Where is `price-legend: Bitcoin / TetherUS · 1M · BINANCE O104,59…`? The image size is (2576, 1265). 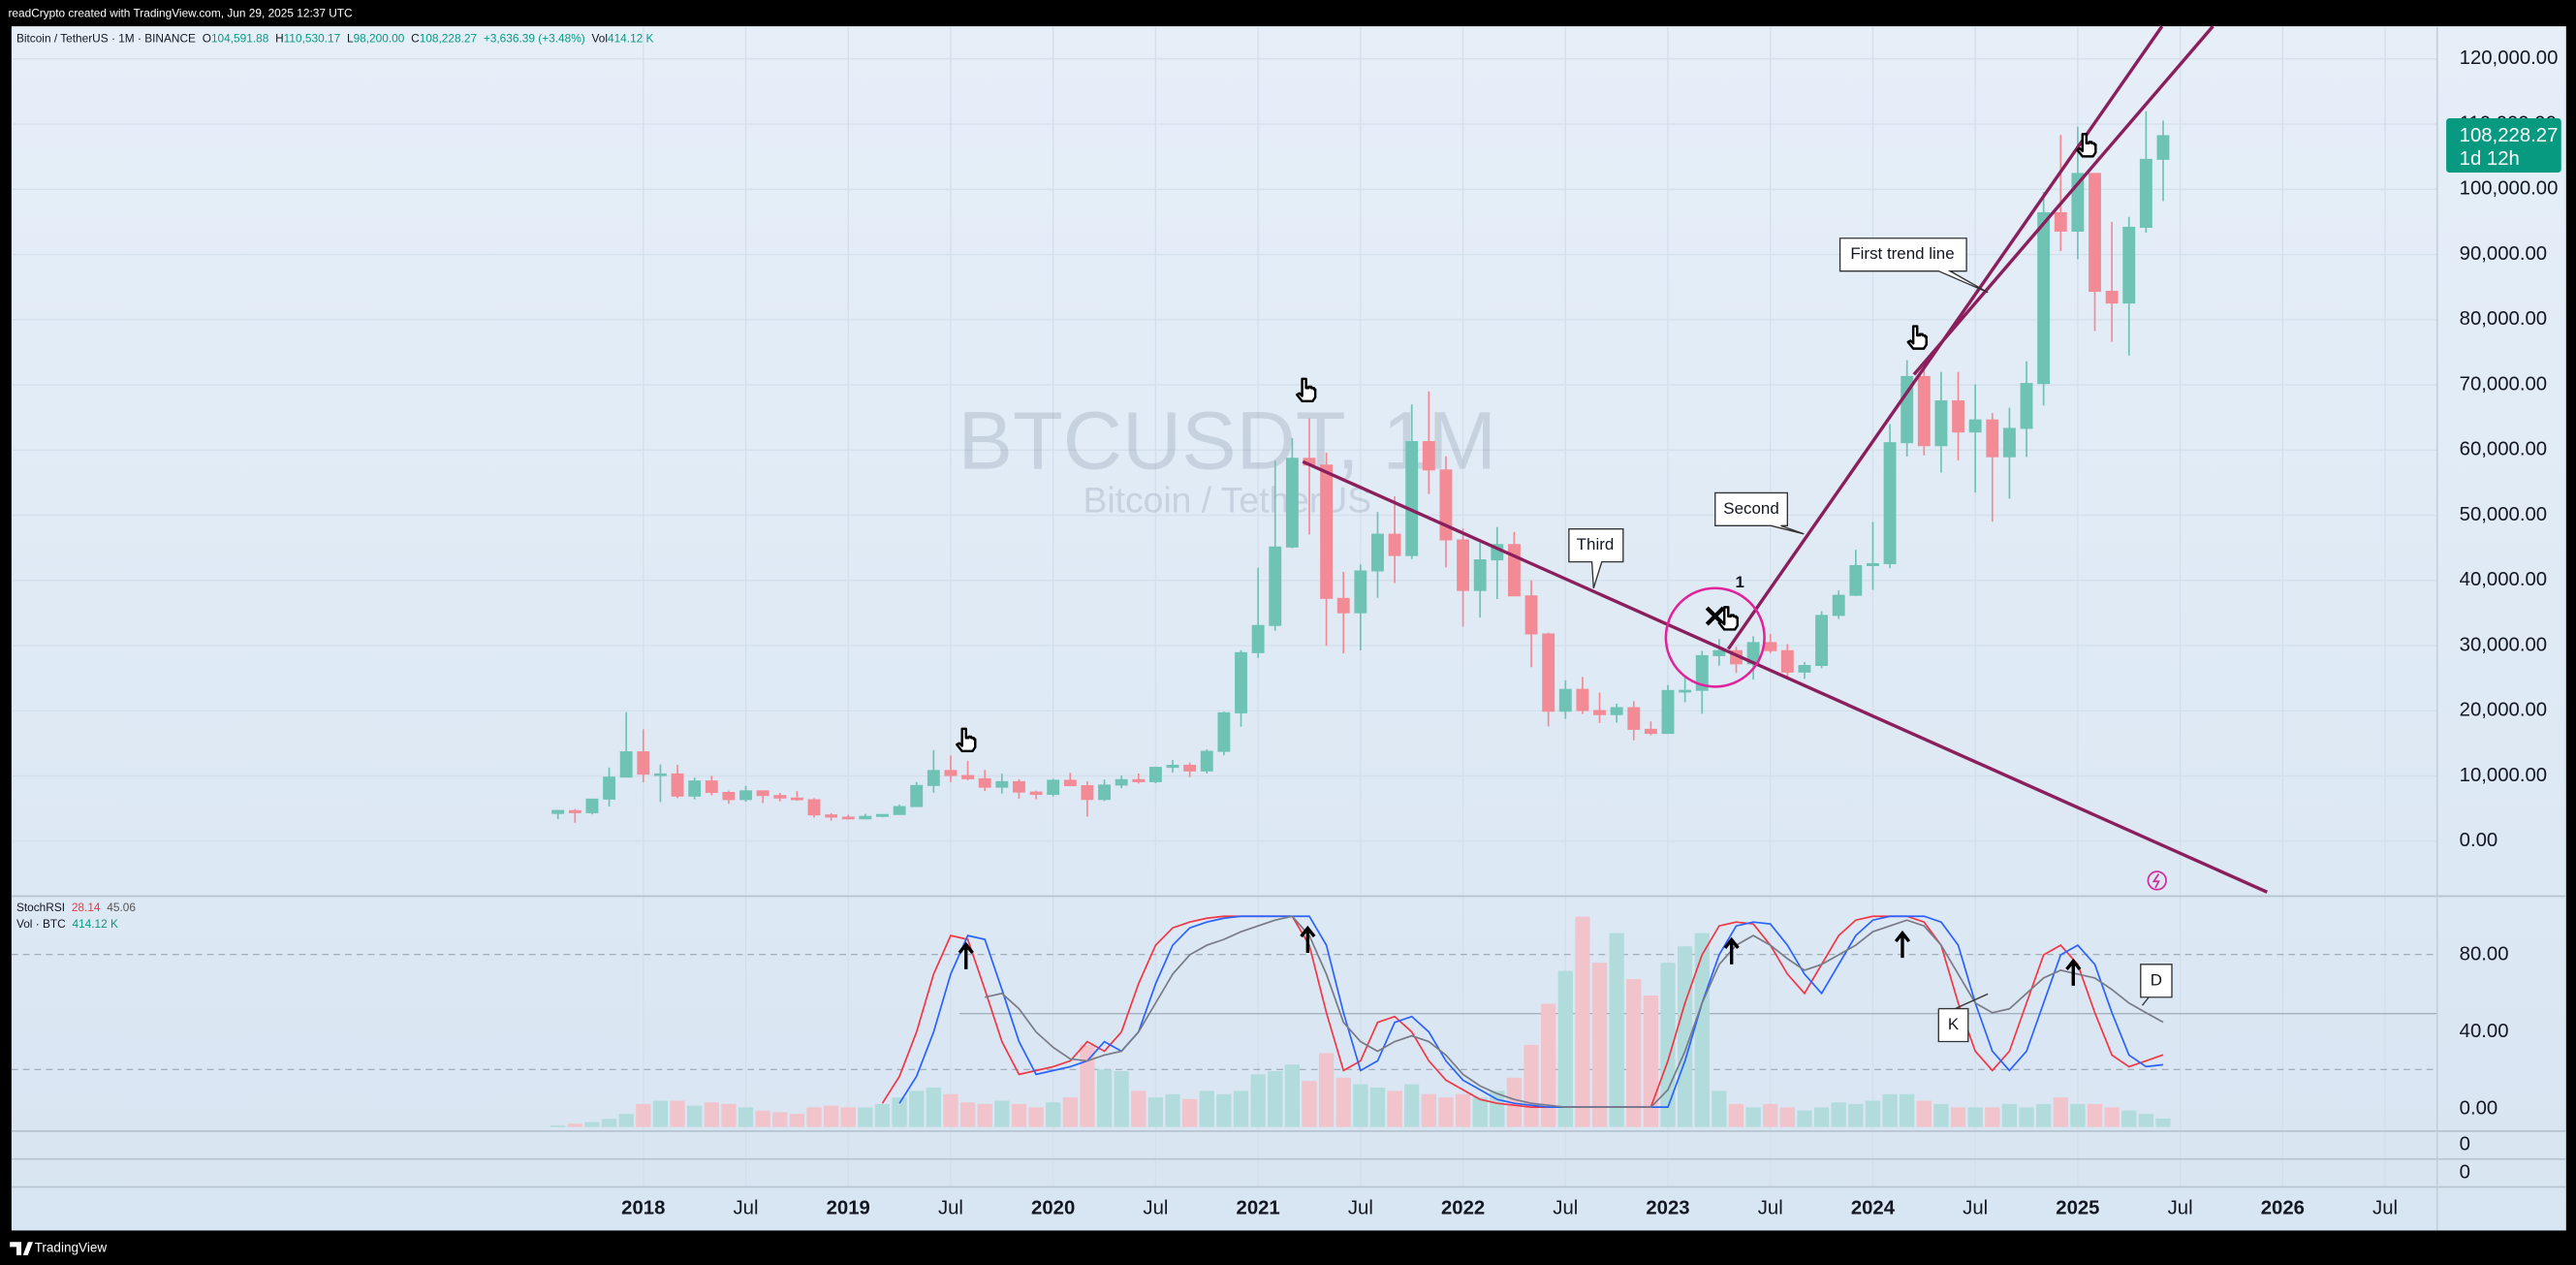
price-legend: Bitcoin / TetherUS · 1M · BINANCE O104,59… is located at coordinates (335, 39).